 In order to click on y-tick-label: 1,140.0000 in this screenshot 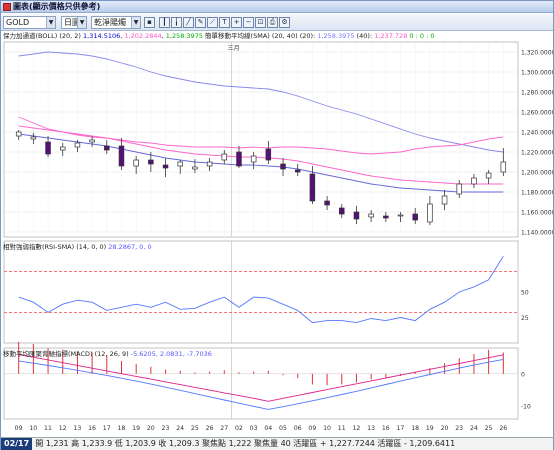, I will do `click(537, 233)`.